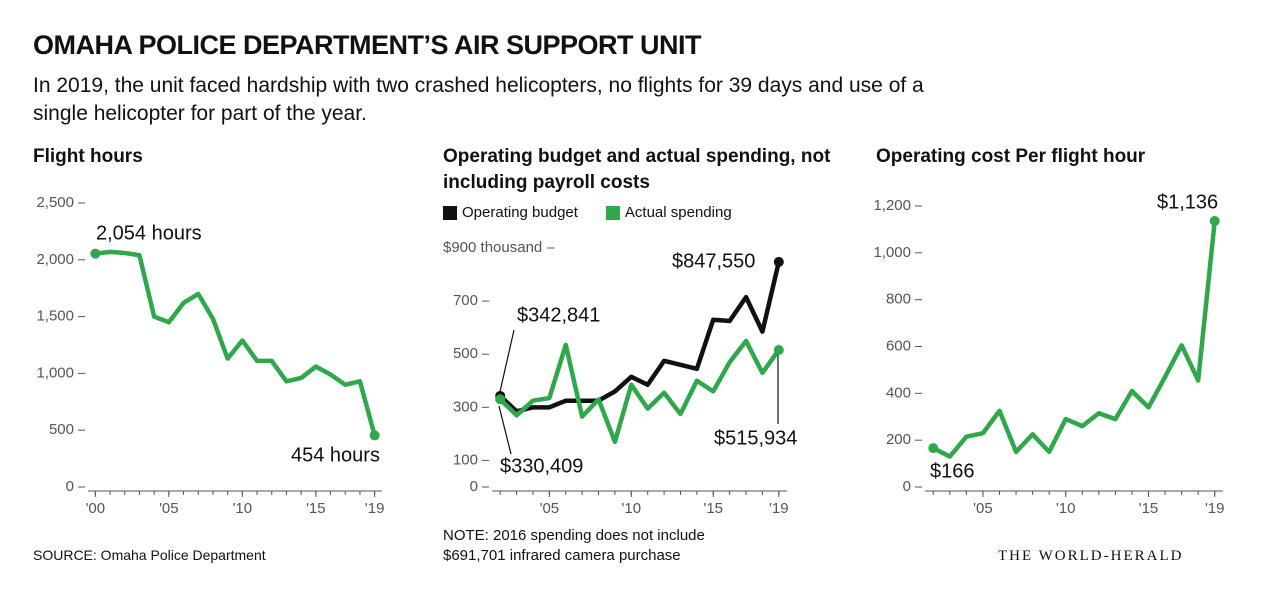 Image resolution: width=1267 pixels, height=600 pixels. I want to click on annotation: $166, so click(952, 471).